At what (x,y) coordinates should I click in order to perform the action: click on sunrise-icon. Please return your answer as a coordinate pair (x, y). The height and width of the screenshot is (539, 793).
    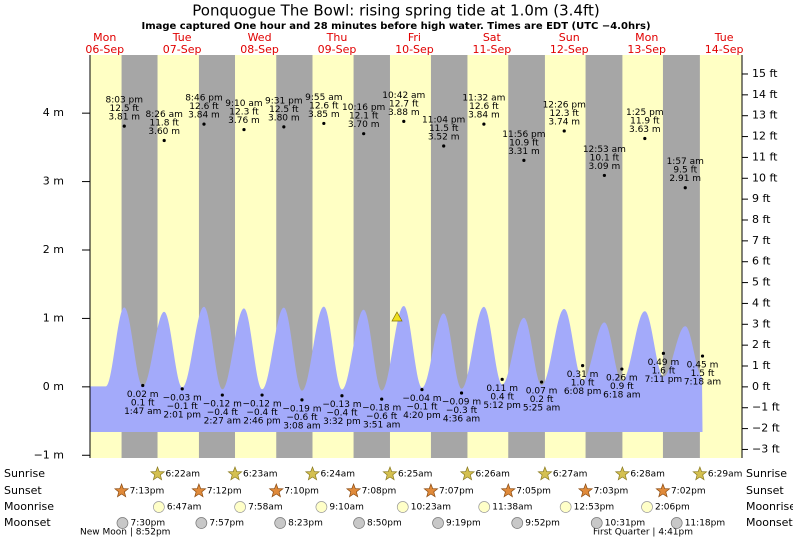
    Looking at the image, I should click on (235, 473).